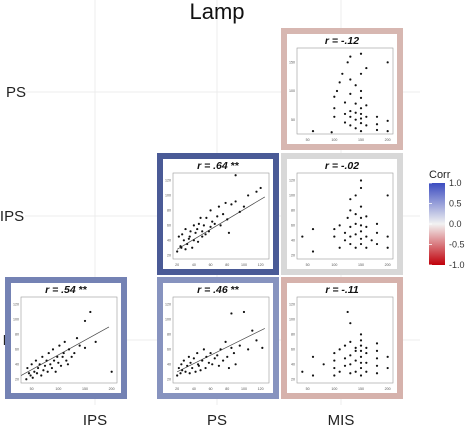 This screenshot has width=474, height=431. I want to click on legend-title: Corr, so click(440, 175).